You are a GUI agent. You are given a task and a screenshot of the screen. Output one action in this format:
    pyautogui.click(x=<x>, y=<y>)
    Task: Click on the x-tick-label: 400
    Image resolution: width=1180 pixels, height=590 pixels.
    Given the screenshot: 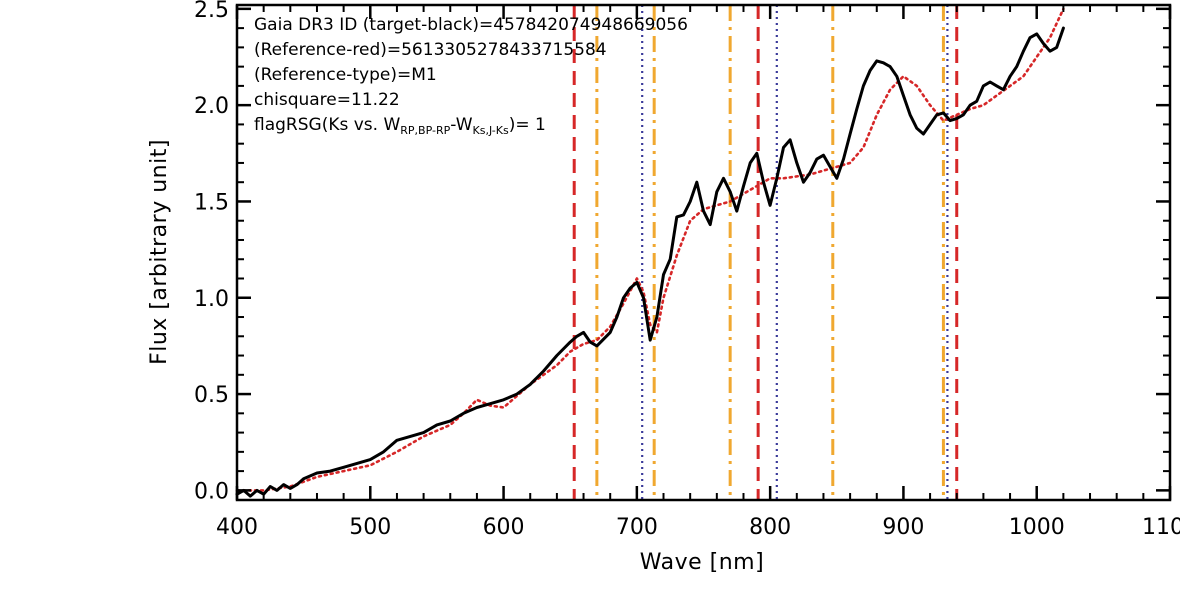 What is the action you would take?
    pyautogui.click(x=237, y=527)
    